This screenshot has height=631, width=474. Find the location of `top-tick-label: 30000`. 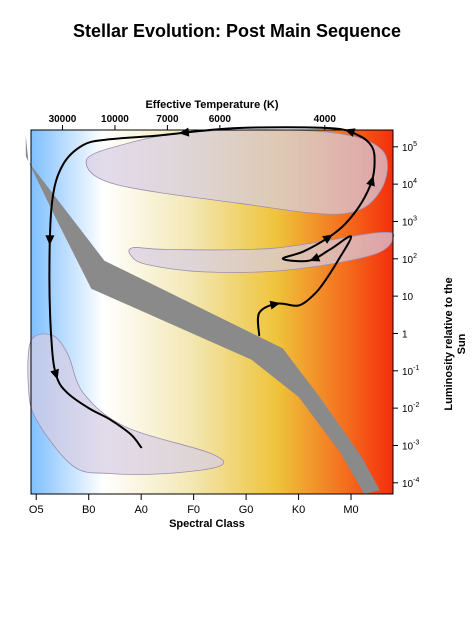

top-tick-label: 30000 is located at coordinates (63, 119).